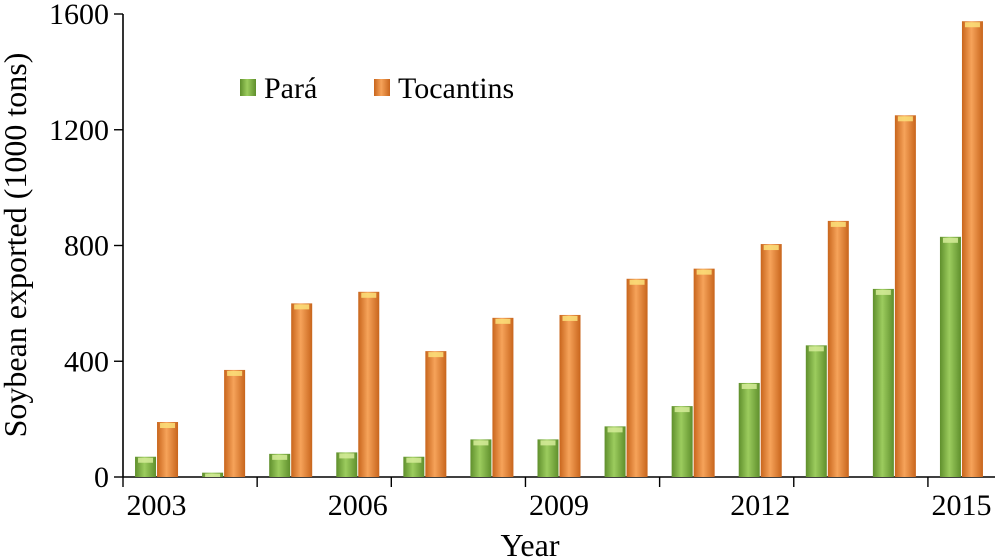 This screenshot has height=560, width=1000. I want to click on bar-para-2012, so click(749, 429).